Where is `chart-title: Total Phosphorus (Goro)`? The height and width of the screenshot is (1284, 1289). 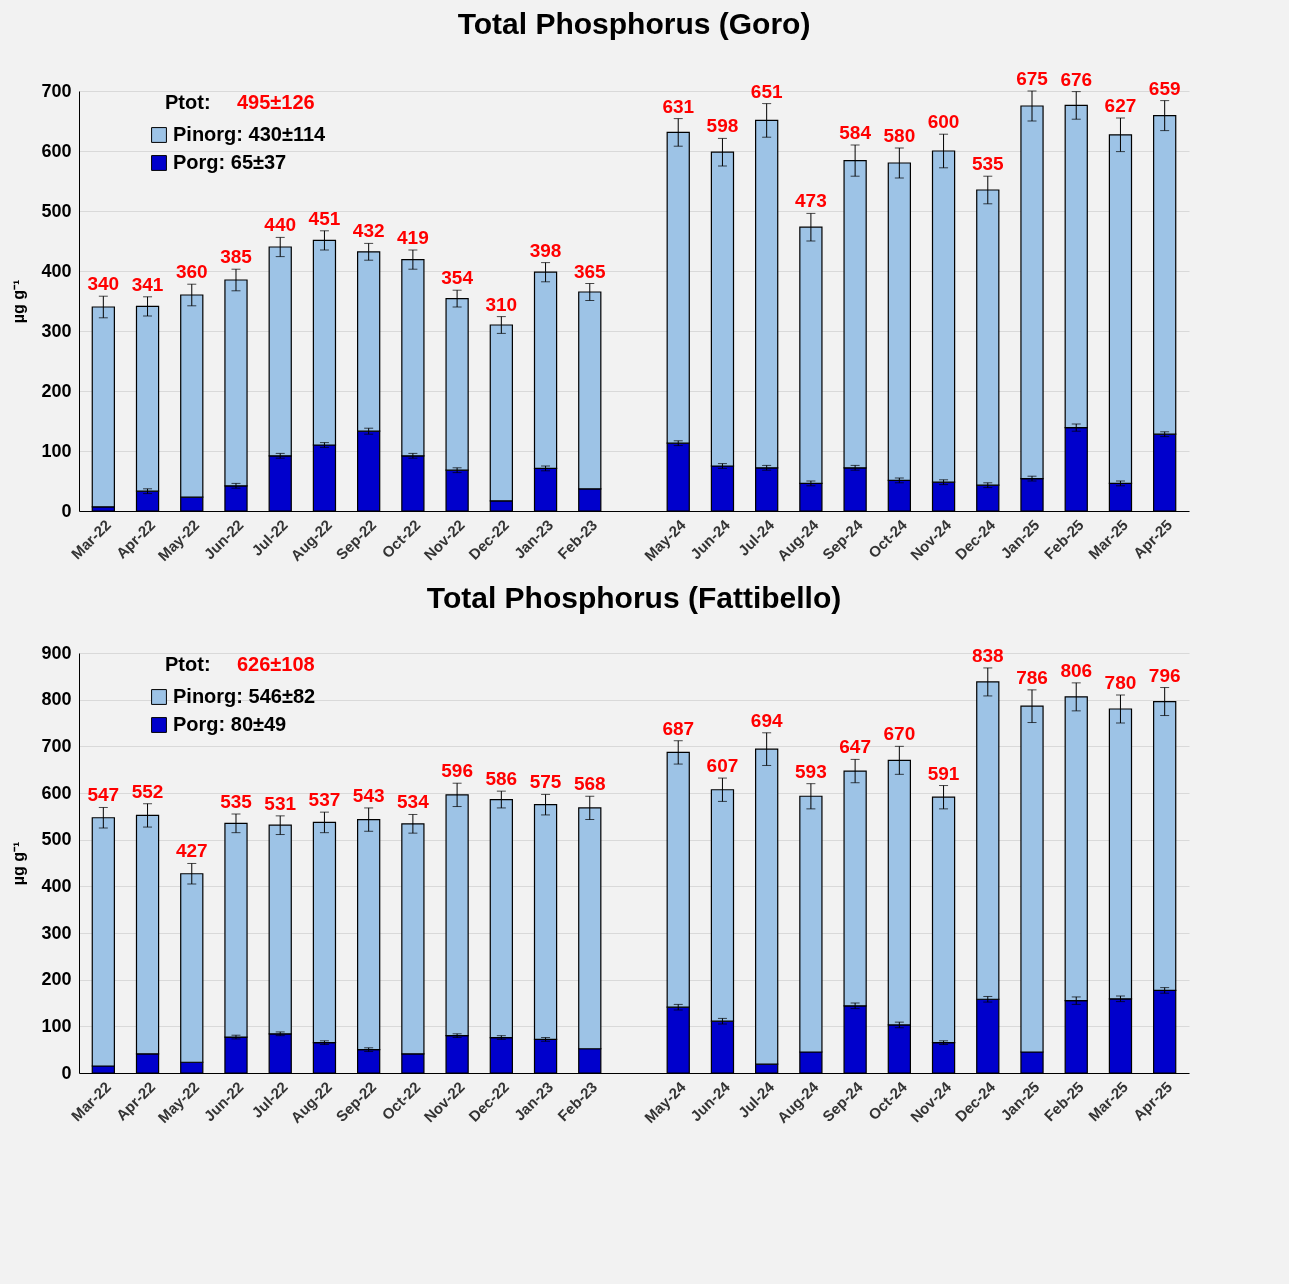
chart-title: Total Phosphorus (Goro) is located at coordinates (634, 23).